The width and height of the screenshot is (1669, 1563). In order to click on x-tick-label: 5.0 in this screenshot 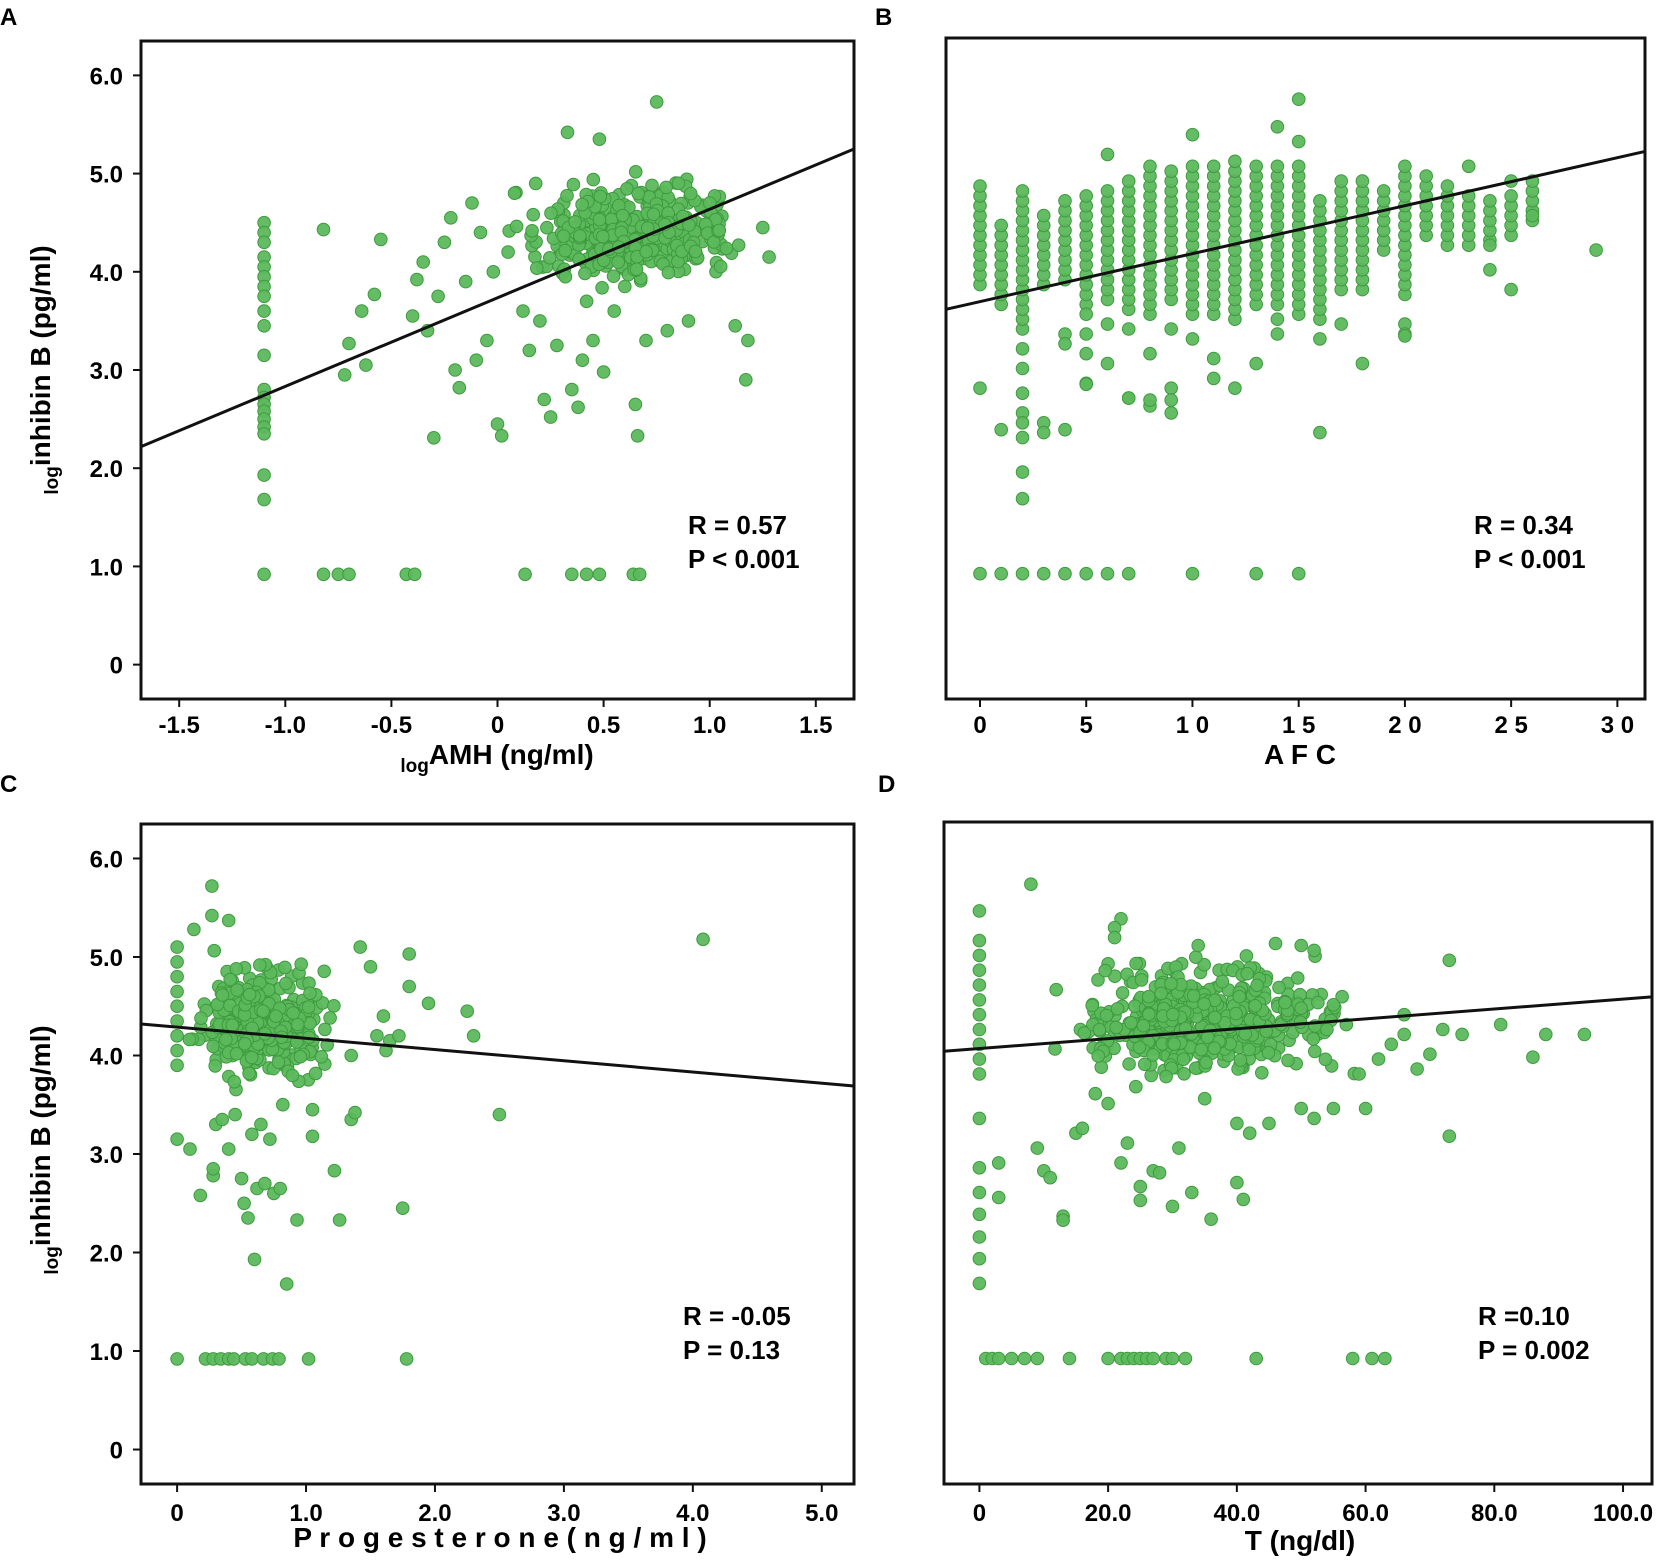, I will do `click(821, 1513)`.